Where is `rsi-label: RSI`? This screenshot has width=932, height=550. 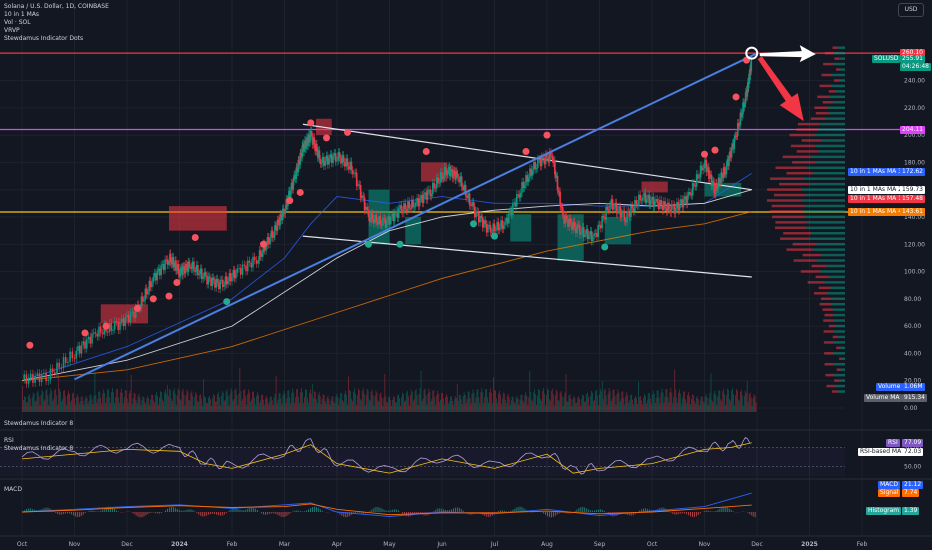
rsi-label: RSI is located at coordinates (9, 440).